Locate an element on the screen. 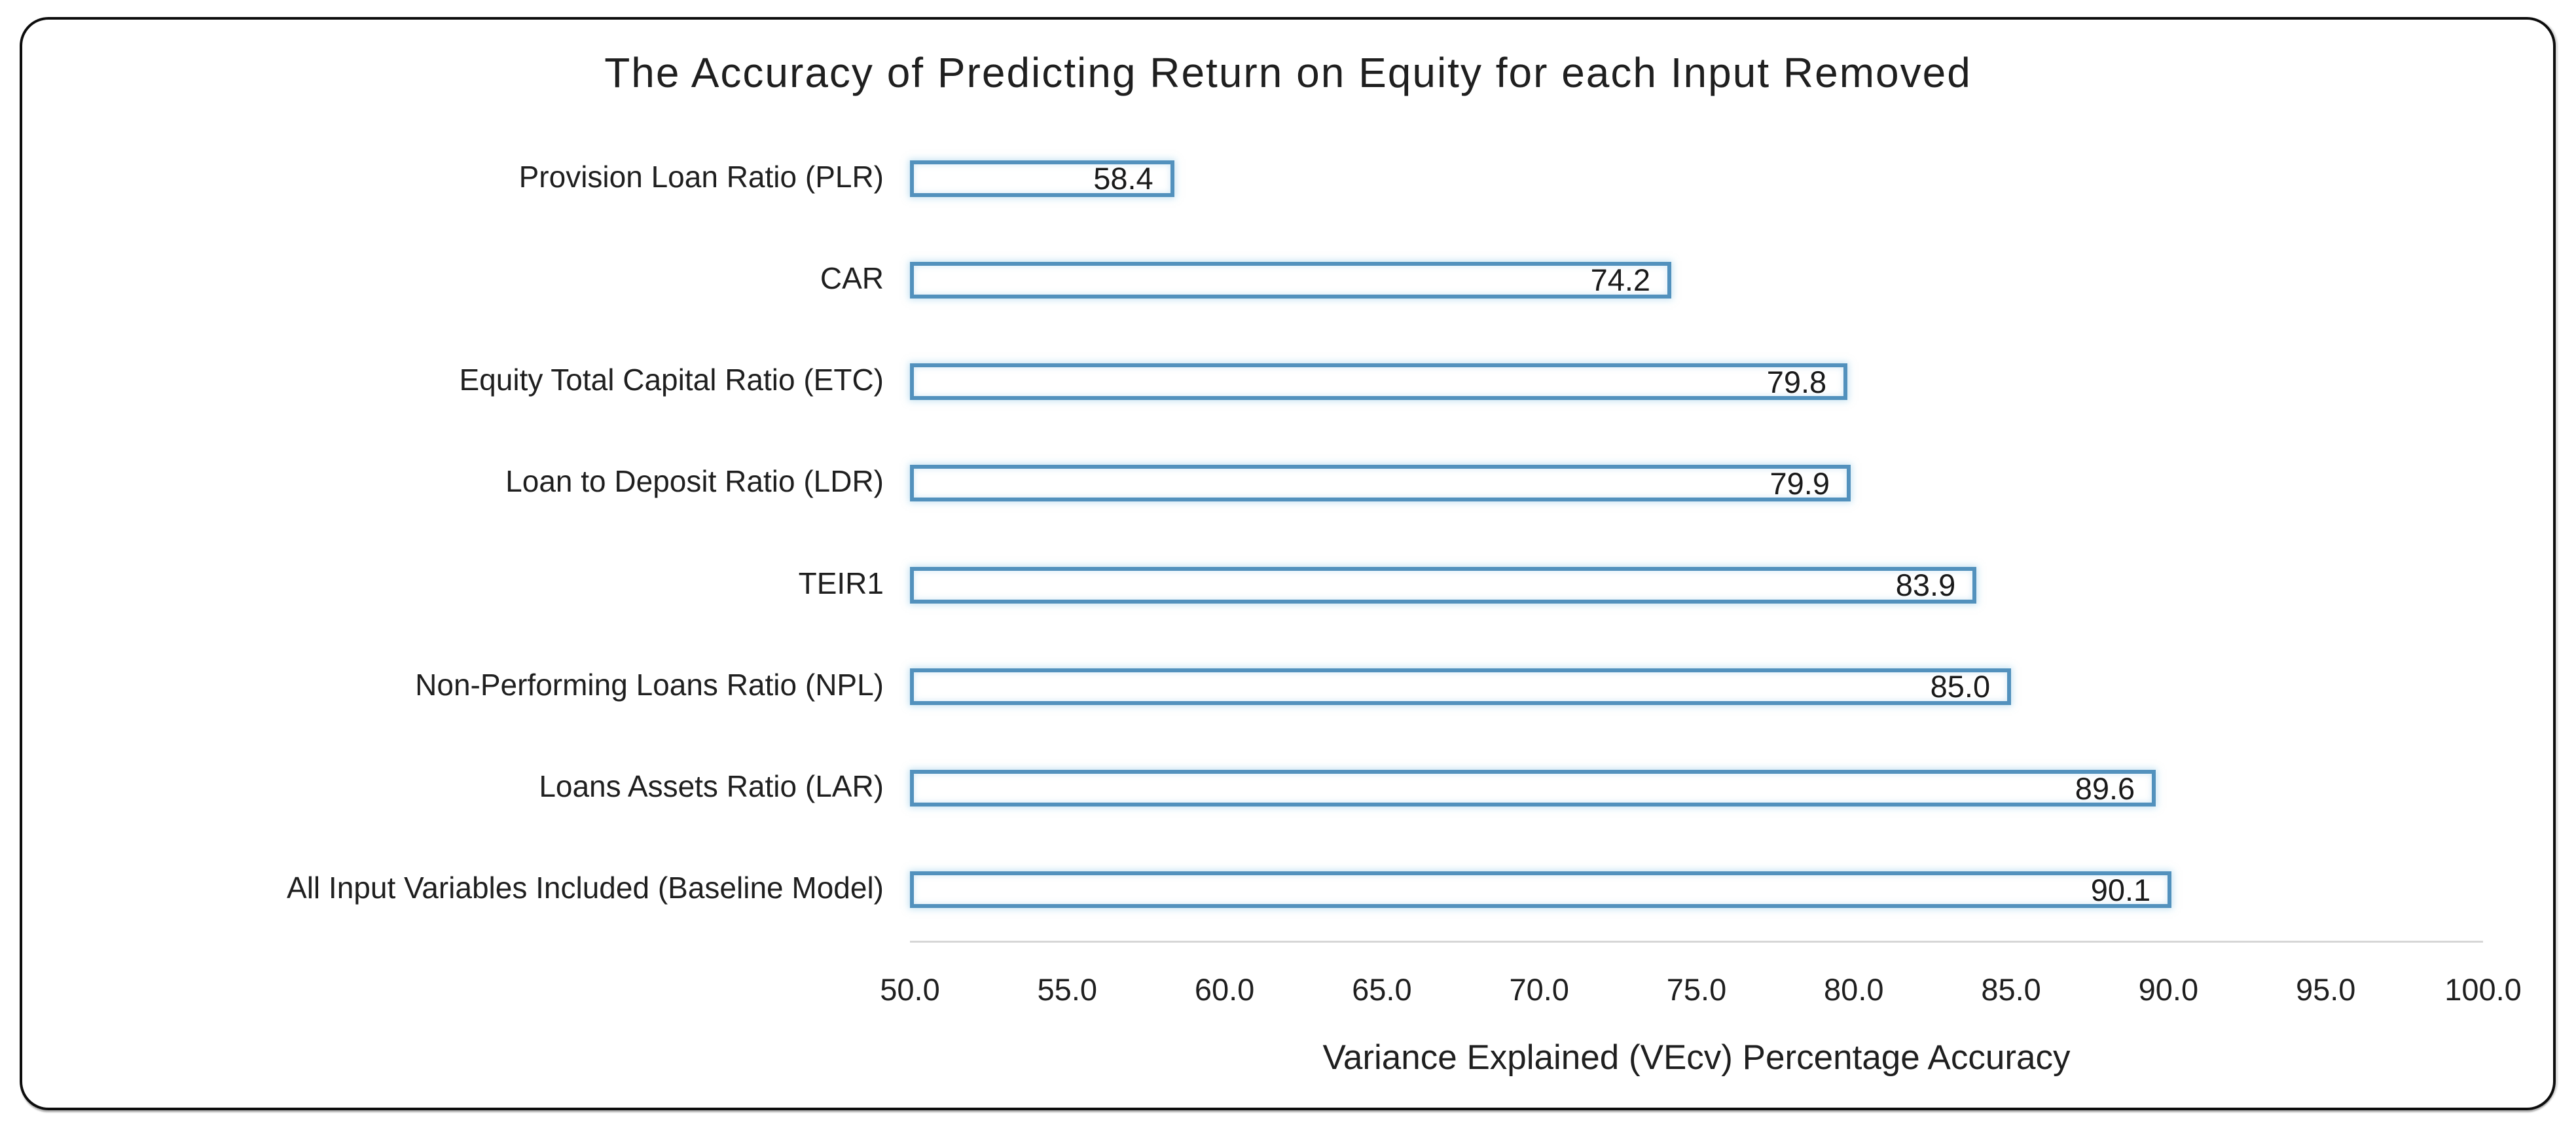  bar: 89.6 is located at coordinates (1533, 788).